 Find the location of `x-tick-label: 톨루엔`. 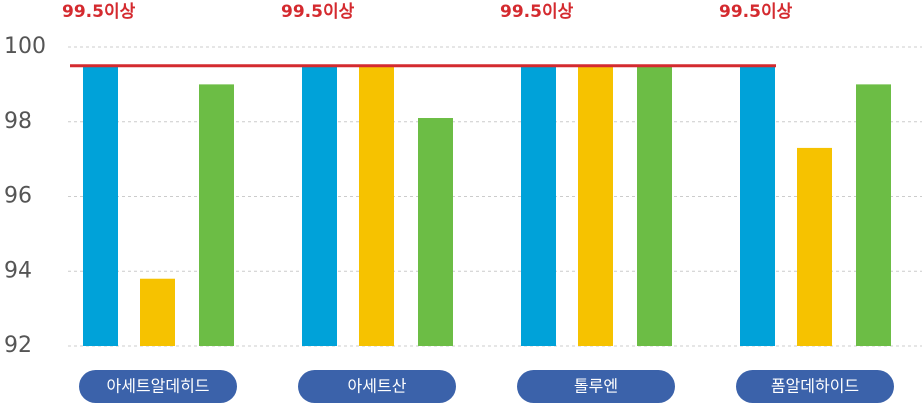

x-tick-label: 톨루엔 is located at coordinates (596, 386).